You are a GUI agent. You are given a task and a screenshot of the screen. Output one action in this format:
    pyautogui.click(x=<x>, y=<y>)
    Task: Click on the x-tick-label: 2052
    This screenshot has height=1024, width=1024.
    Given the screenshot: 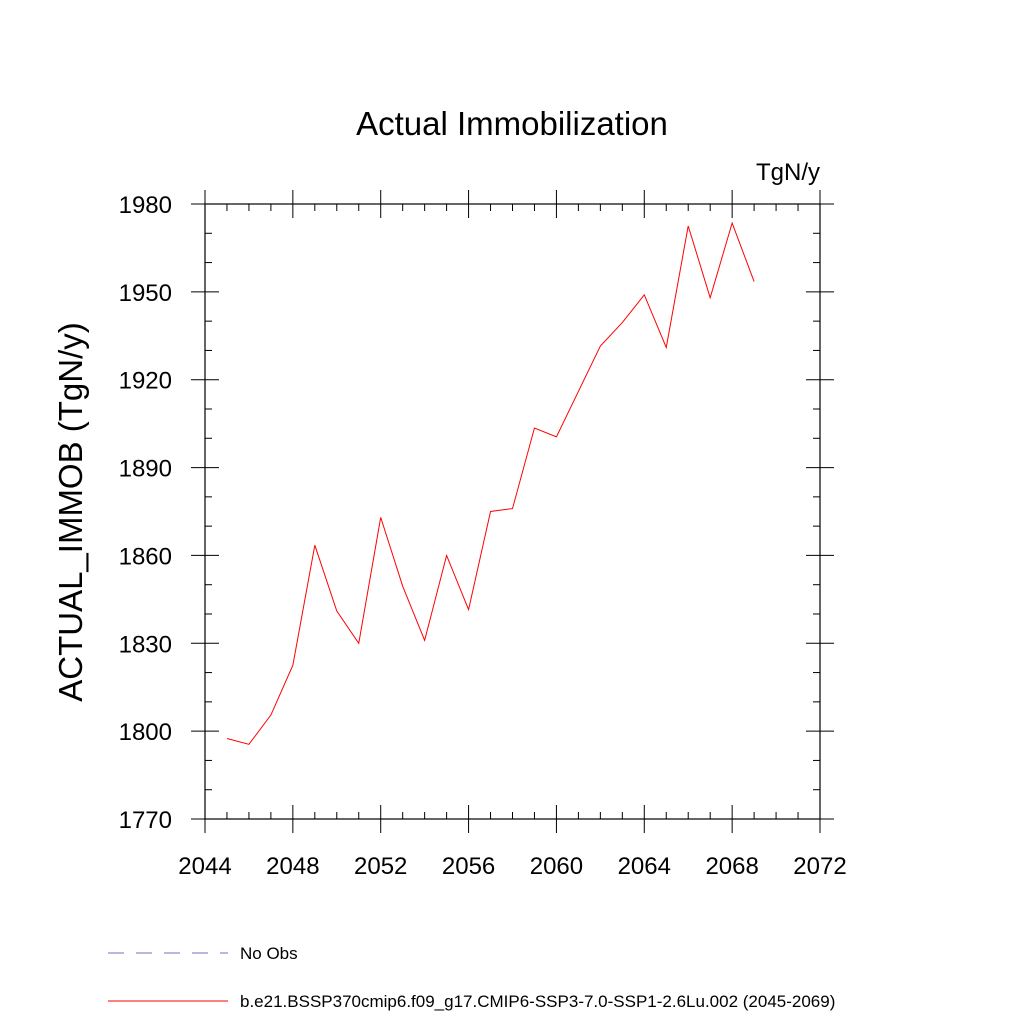 What is the action you would take?
    pyautogui.click(x=380, y=866)
    